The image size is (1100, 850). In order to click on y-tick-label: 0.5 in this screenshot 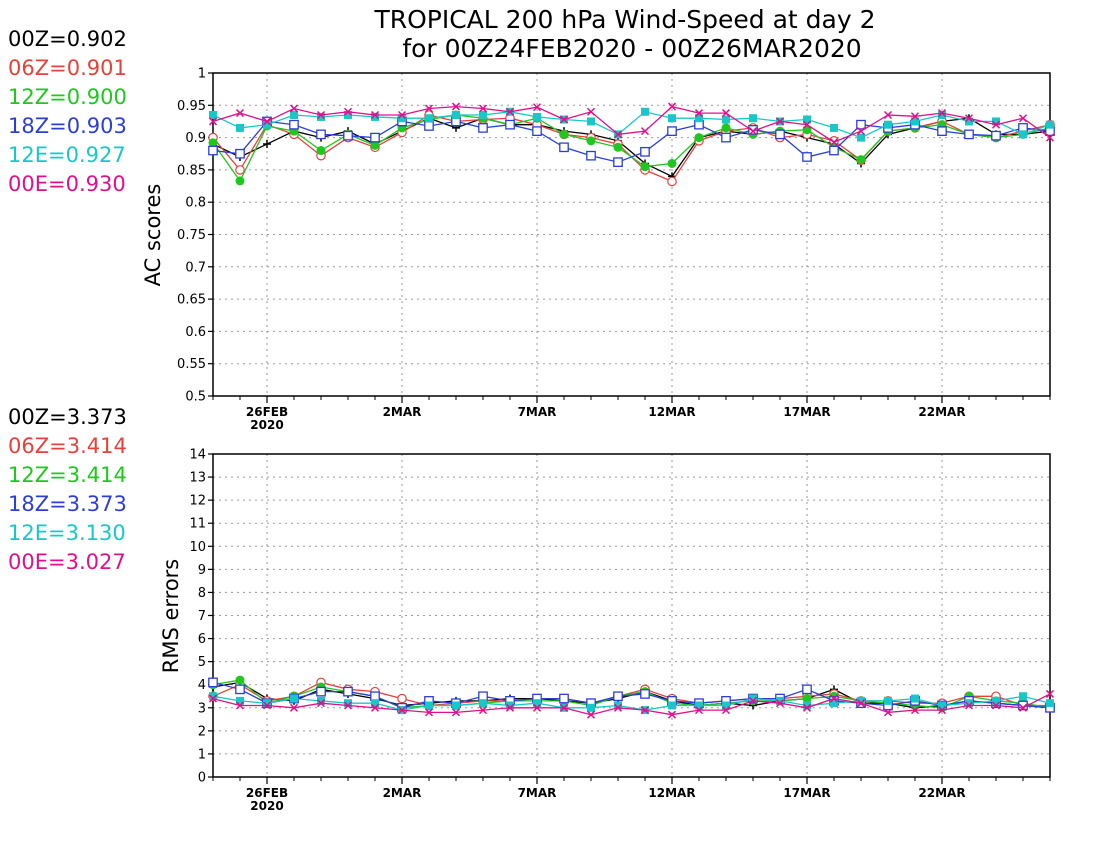, I will do `click(195, 397)`.